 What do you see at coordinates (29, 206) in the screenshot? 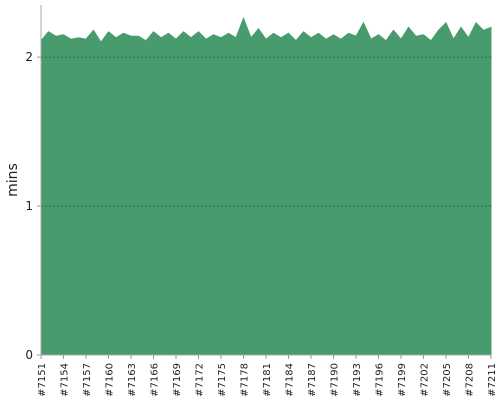
I see `y-tick-label: 1` at bounding box center [29, 206].